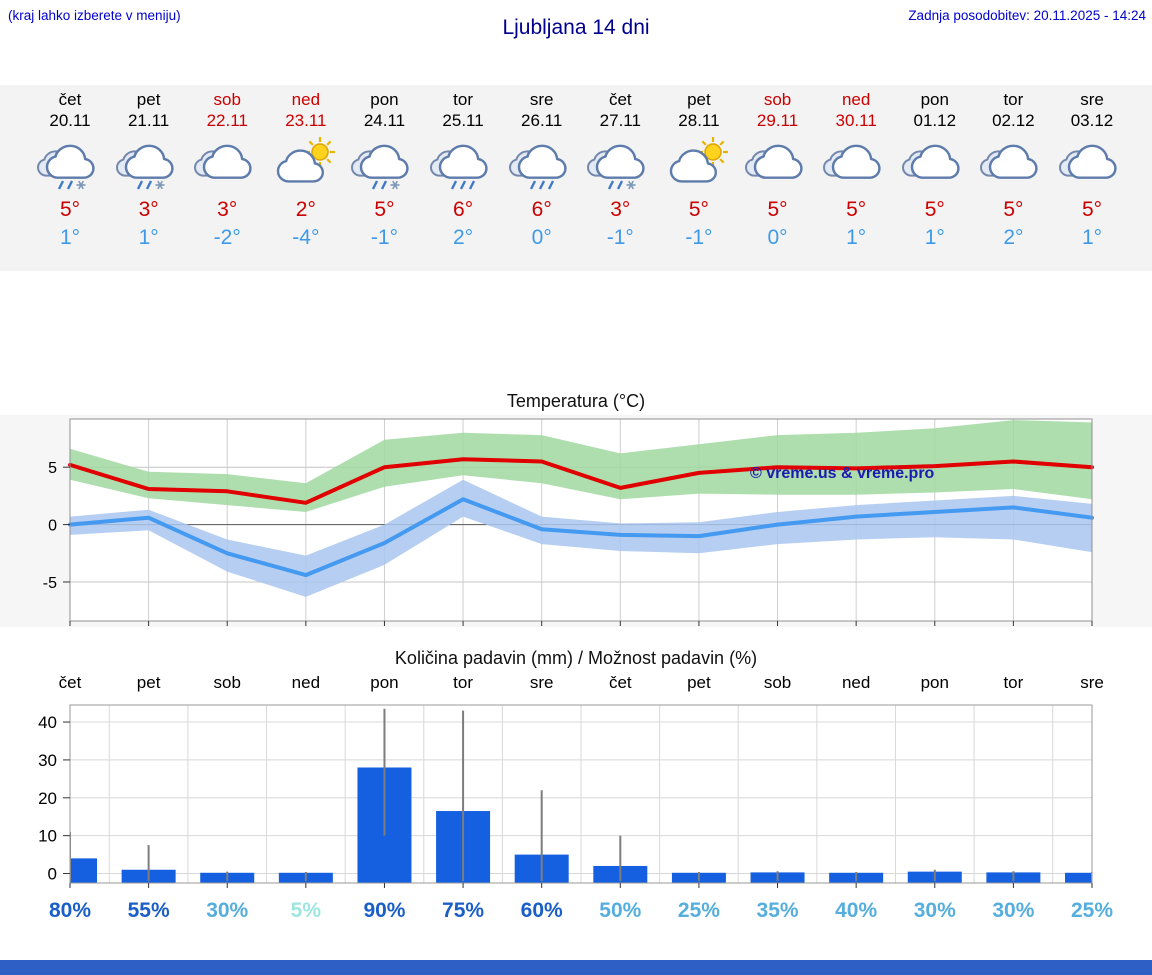  I want to click on svg-text: -5, so click(50, 583).